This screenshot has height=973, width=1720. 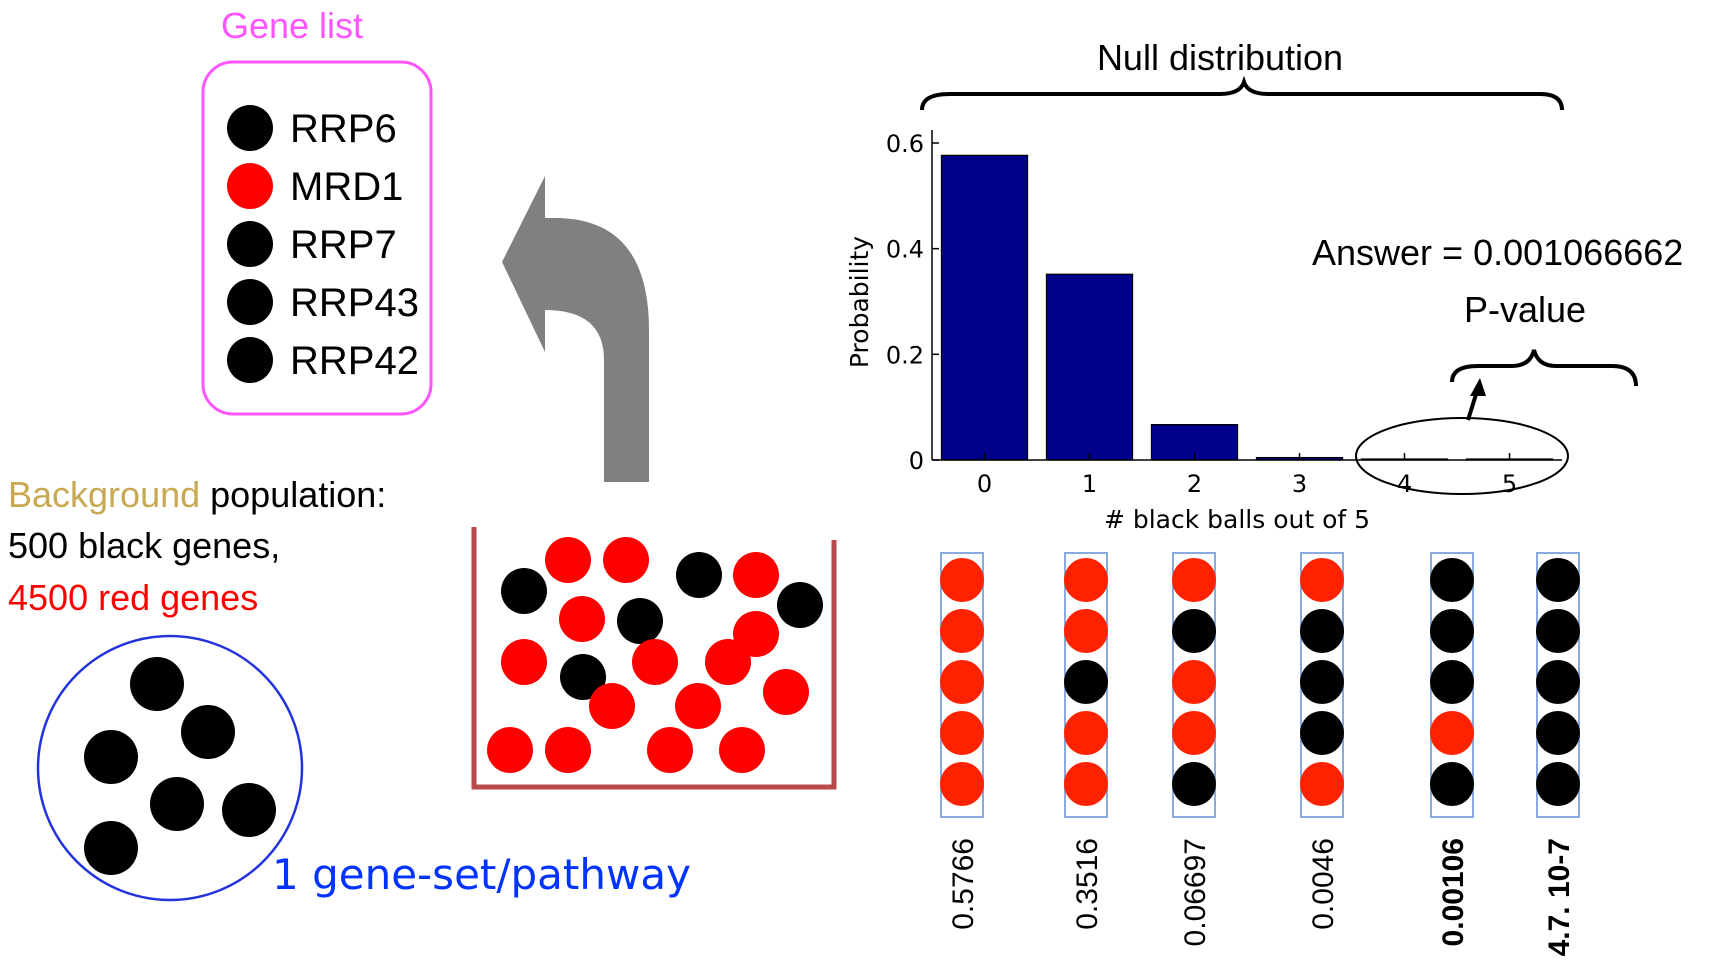 What do you see at coordinates (859, 302) in the screenshot?
I see `y-axis-label: Probability` at bounding box center [859, 302].